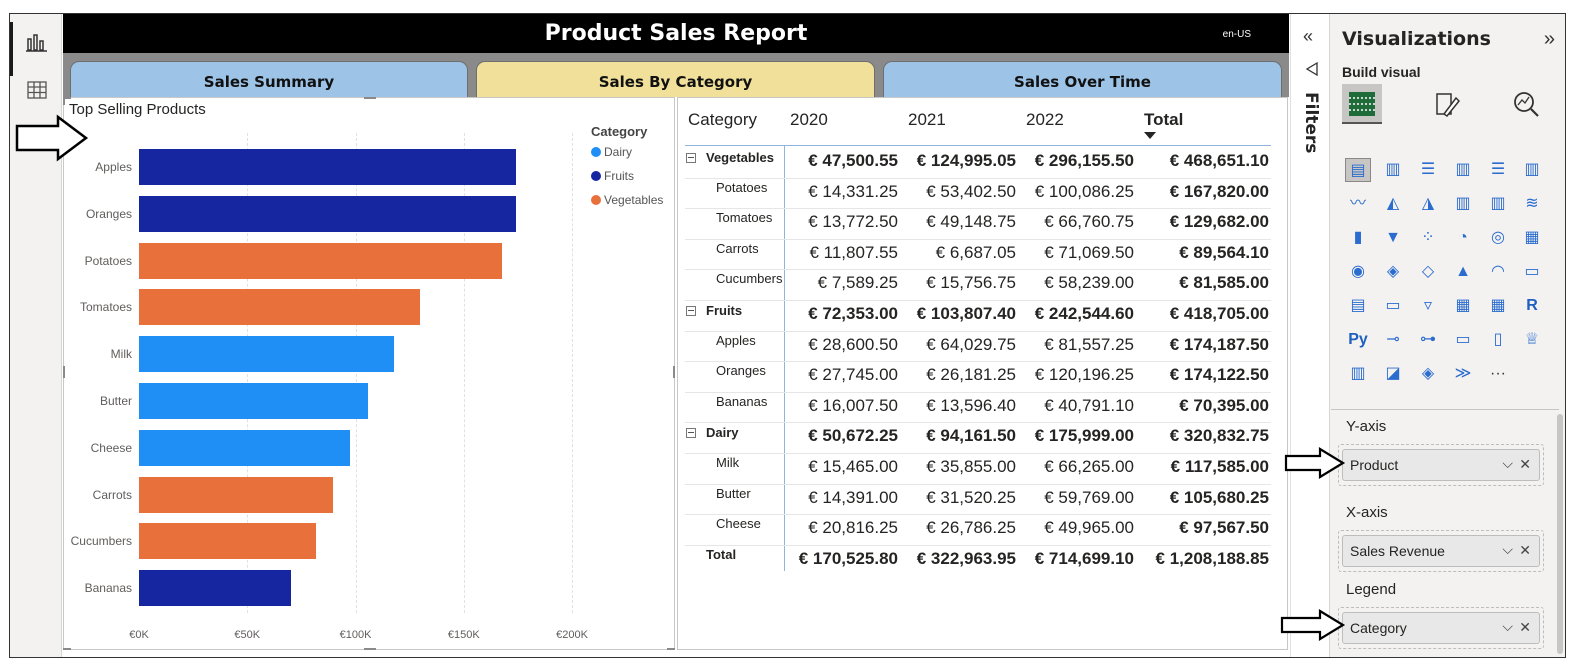  Describe the element at coordinates (1498, 271) in the screenshot. I see `gauge-icon: ◠` at that location.